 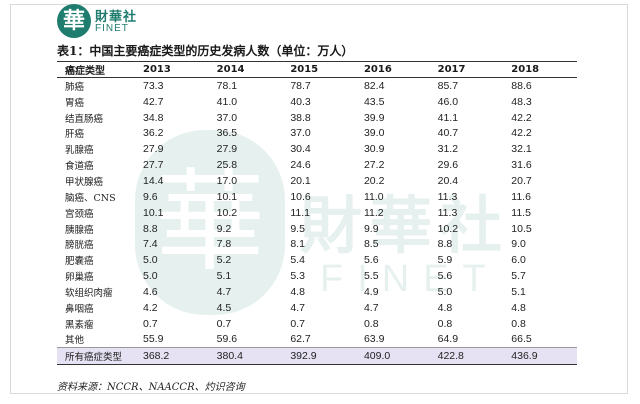 I want to click on cell-value: 36.5, so click(x=227, y=133).